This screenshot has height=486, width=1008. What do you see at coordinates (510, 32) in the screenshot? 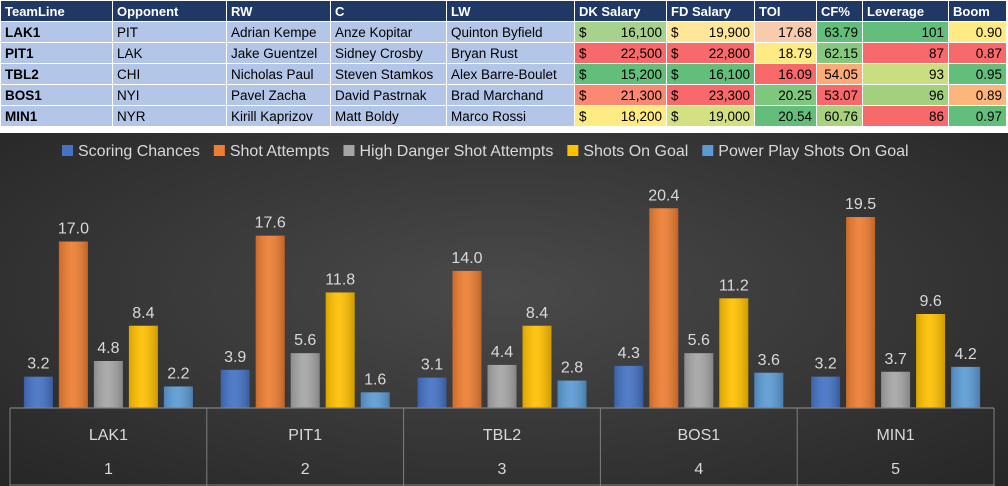
I see `cell-lw: Quinton Byfield` at bounding box center [510, 32].